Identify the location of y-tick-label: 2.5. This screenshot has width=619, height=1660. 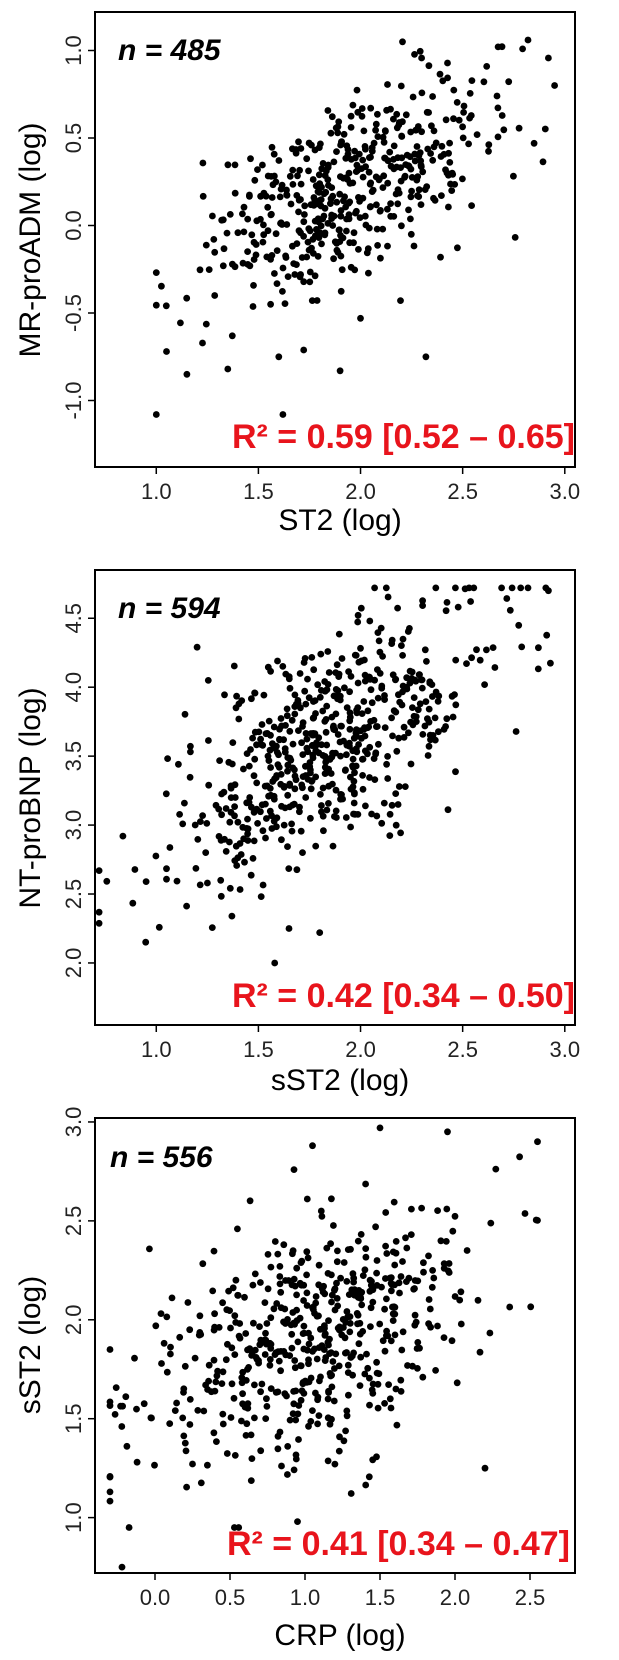
(73, 894).